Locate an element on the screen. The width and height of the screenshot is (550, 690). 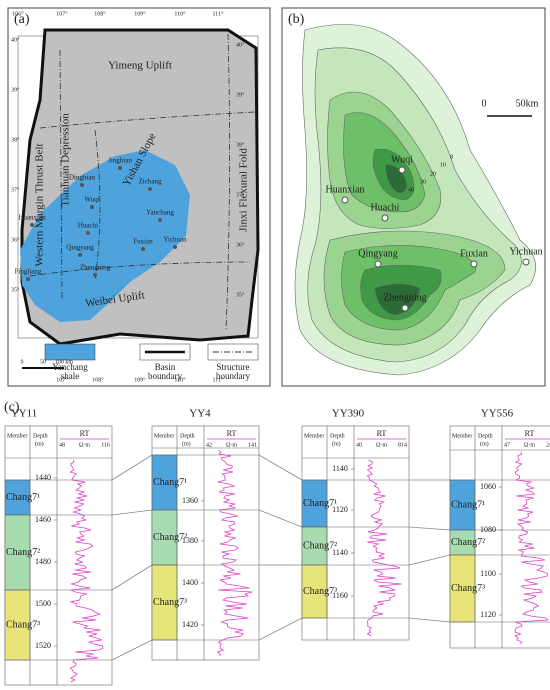
depth-label: 1380 is located at coordinates (190, 540).